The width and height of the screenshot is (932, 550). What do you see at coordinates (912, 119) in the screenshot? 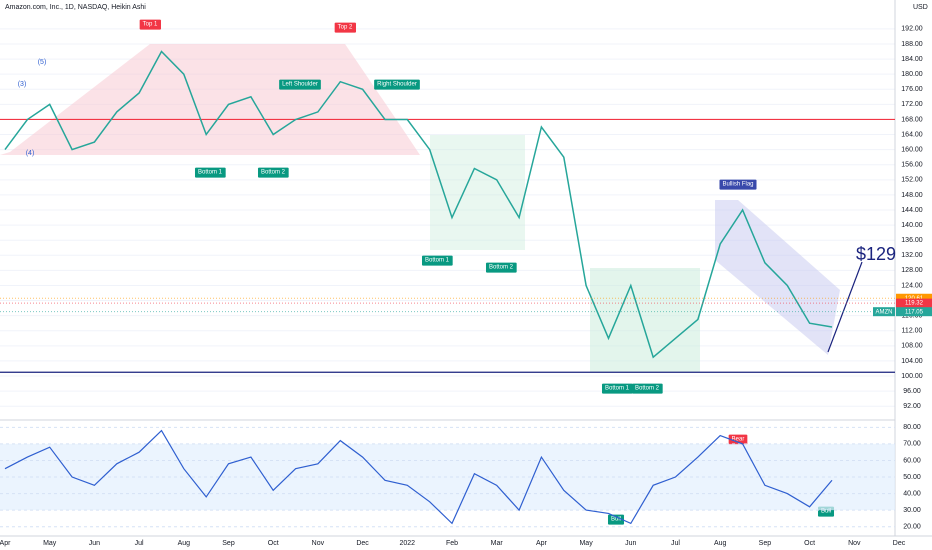
I see `y-tick-label: 168.00` at bounding box center [912, 119].